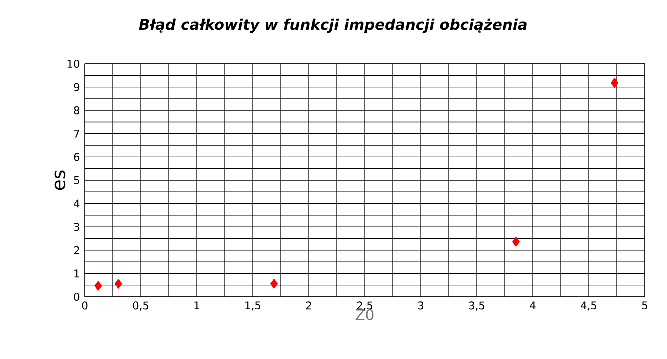 This screenshot has height=359, width=667. What do you see at coordinates (365, 314) in the screenshot?
I see `x-axis-title: Z0` at bounding box center [365, 314].